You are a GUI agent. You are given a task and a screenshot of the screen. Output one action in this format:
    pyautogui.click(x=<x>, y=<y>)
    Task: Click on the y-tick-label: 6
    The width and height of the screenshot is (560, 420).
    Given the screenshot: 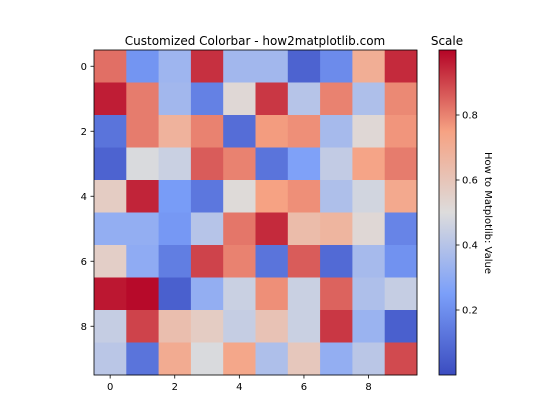 What is the action you would take?
    pyautogui.click(x=84, y=262)
    